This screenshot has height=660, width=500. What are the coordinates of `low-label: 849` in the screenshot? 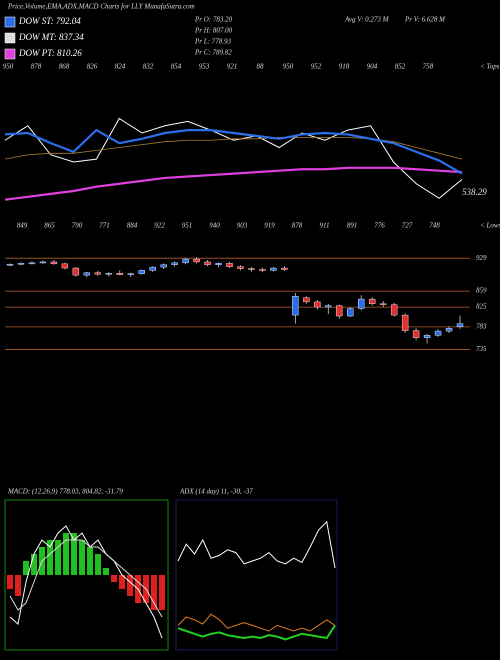 It's located at (22, 226).